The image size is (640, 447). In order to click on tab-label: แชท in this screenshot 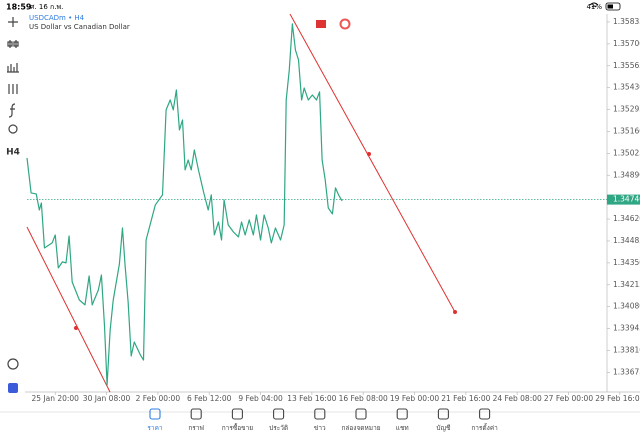, I will do `click(402, 428)`.